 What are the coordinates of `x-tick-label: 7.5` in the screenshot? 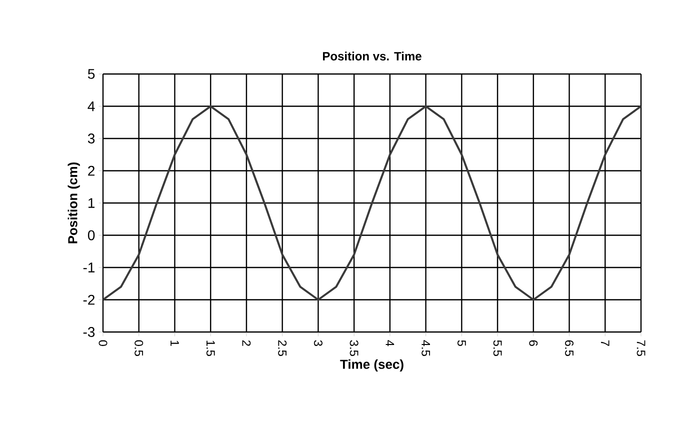 It's located at (641, 348).